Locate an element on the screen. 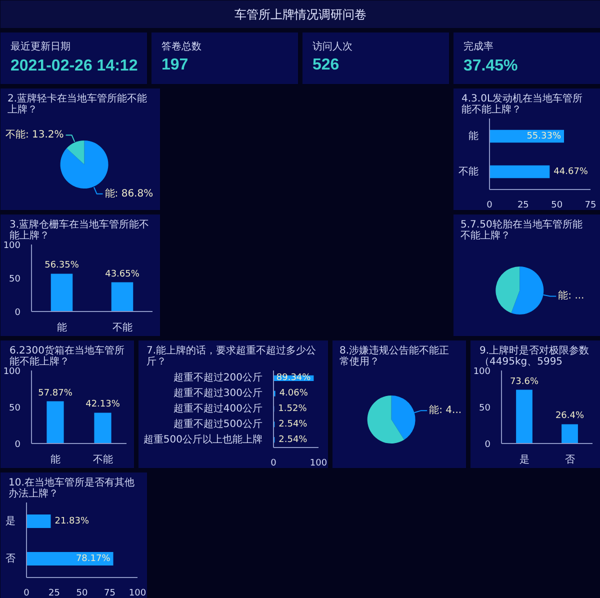 The width and height of the screenshot is (600, 598). data-label: 44.67% is located at coordinates (571, 171).